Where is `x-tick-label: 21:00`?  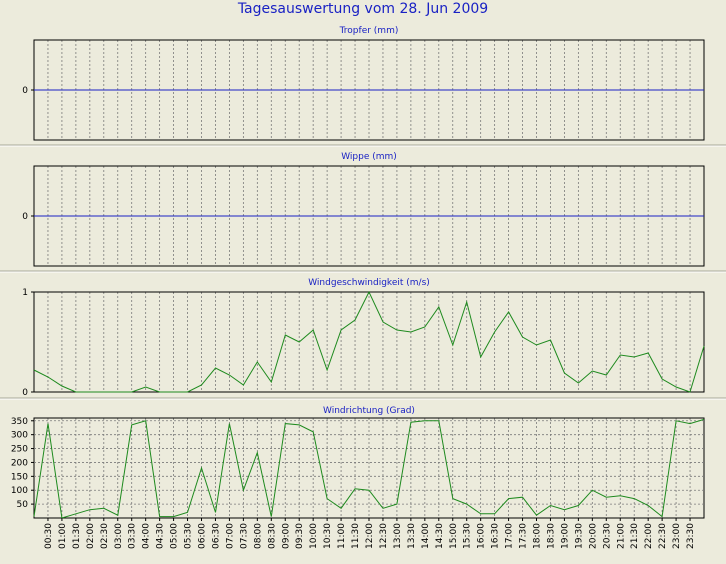
x-tick-label: 21:00 is located at coordinates (621, 536).